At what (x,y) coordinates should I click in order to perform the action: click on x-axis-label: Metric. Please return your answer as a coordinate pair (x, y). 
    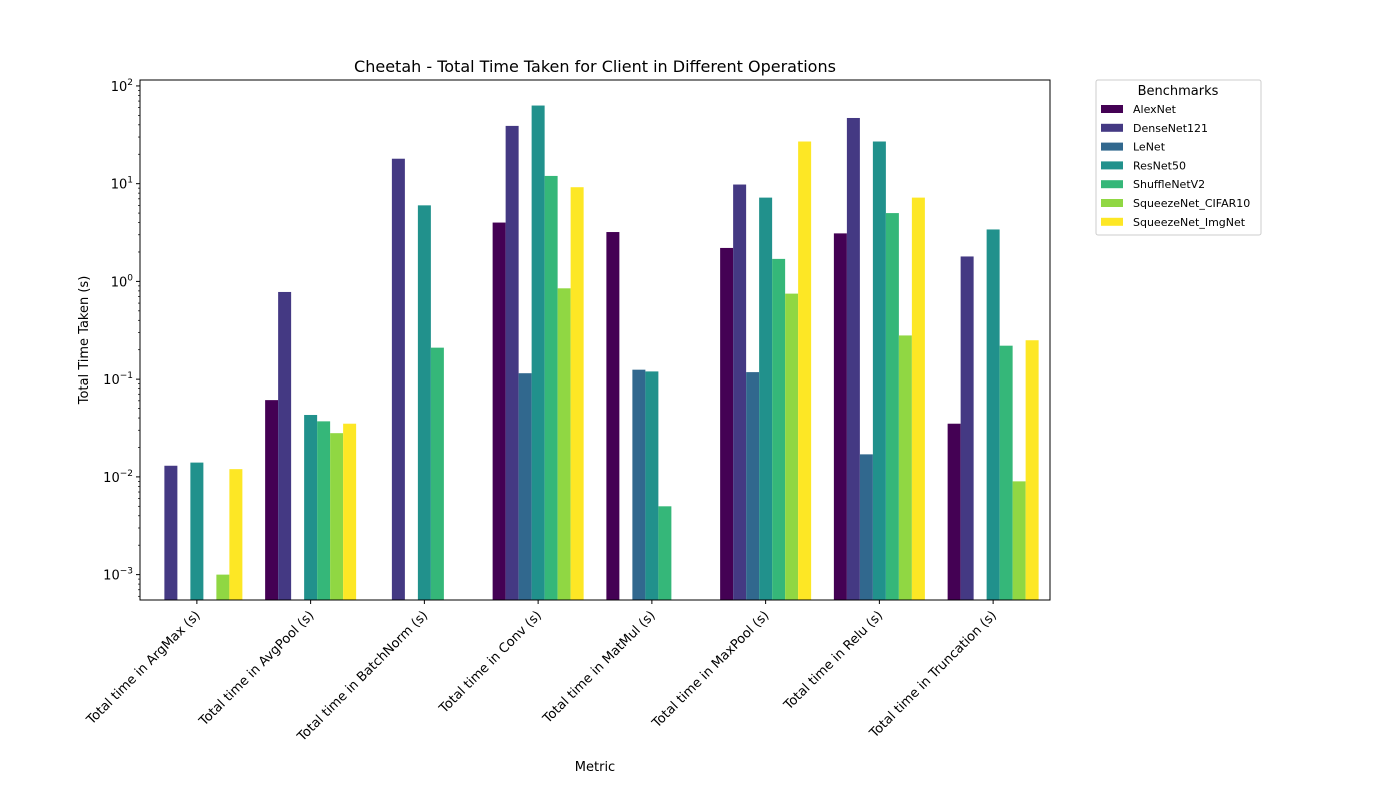
    Looking at the image, I should click on (595, 767).